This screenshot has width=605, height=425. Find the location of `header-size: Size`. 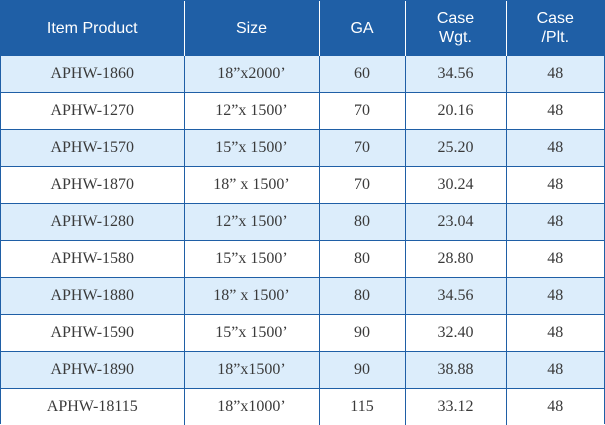

header-size: Size is located at coordinates (251, 28).